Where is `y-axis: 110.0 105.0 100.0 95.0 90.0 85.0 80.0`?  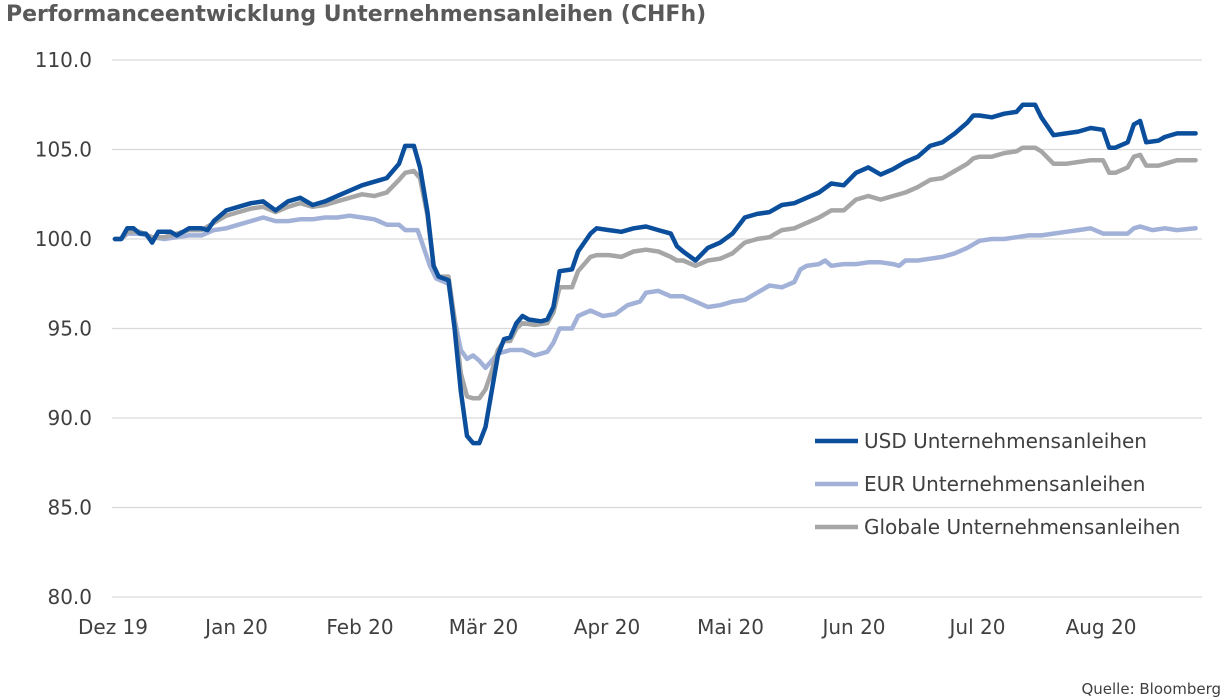 y-axis: 110.0 105.0 100.0 95.0 90.0 85.0 80.0 is located at coordinates (63, 328).